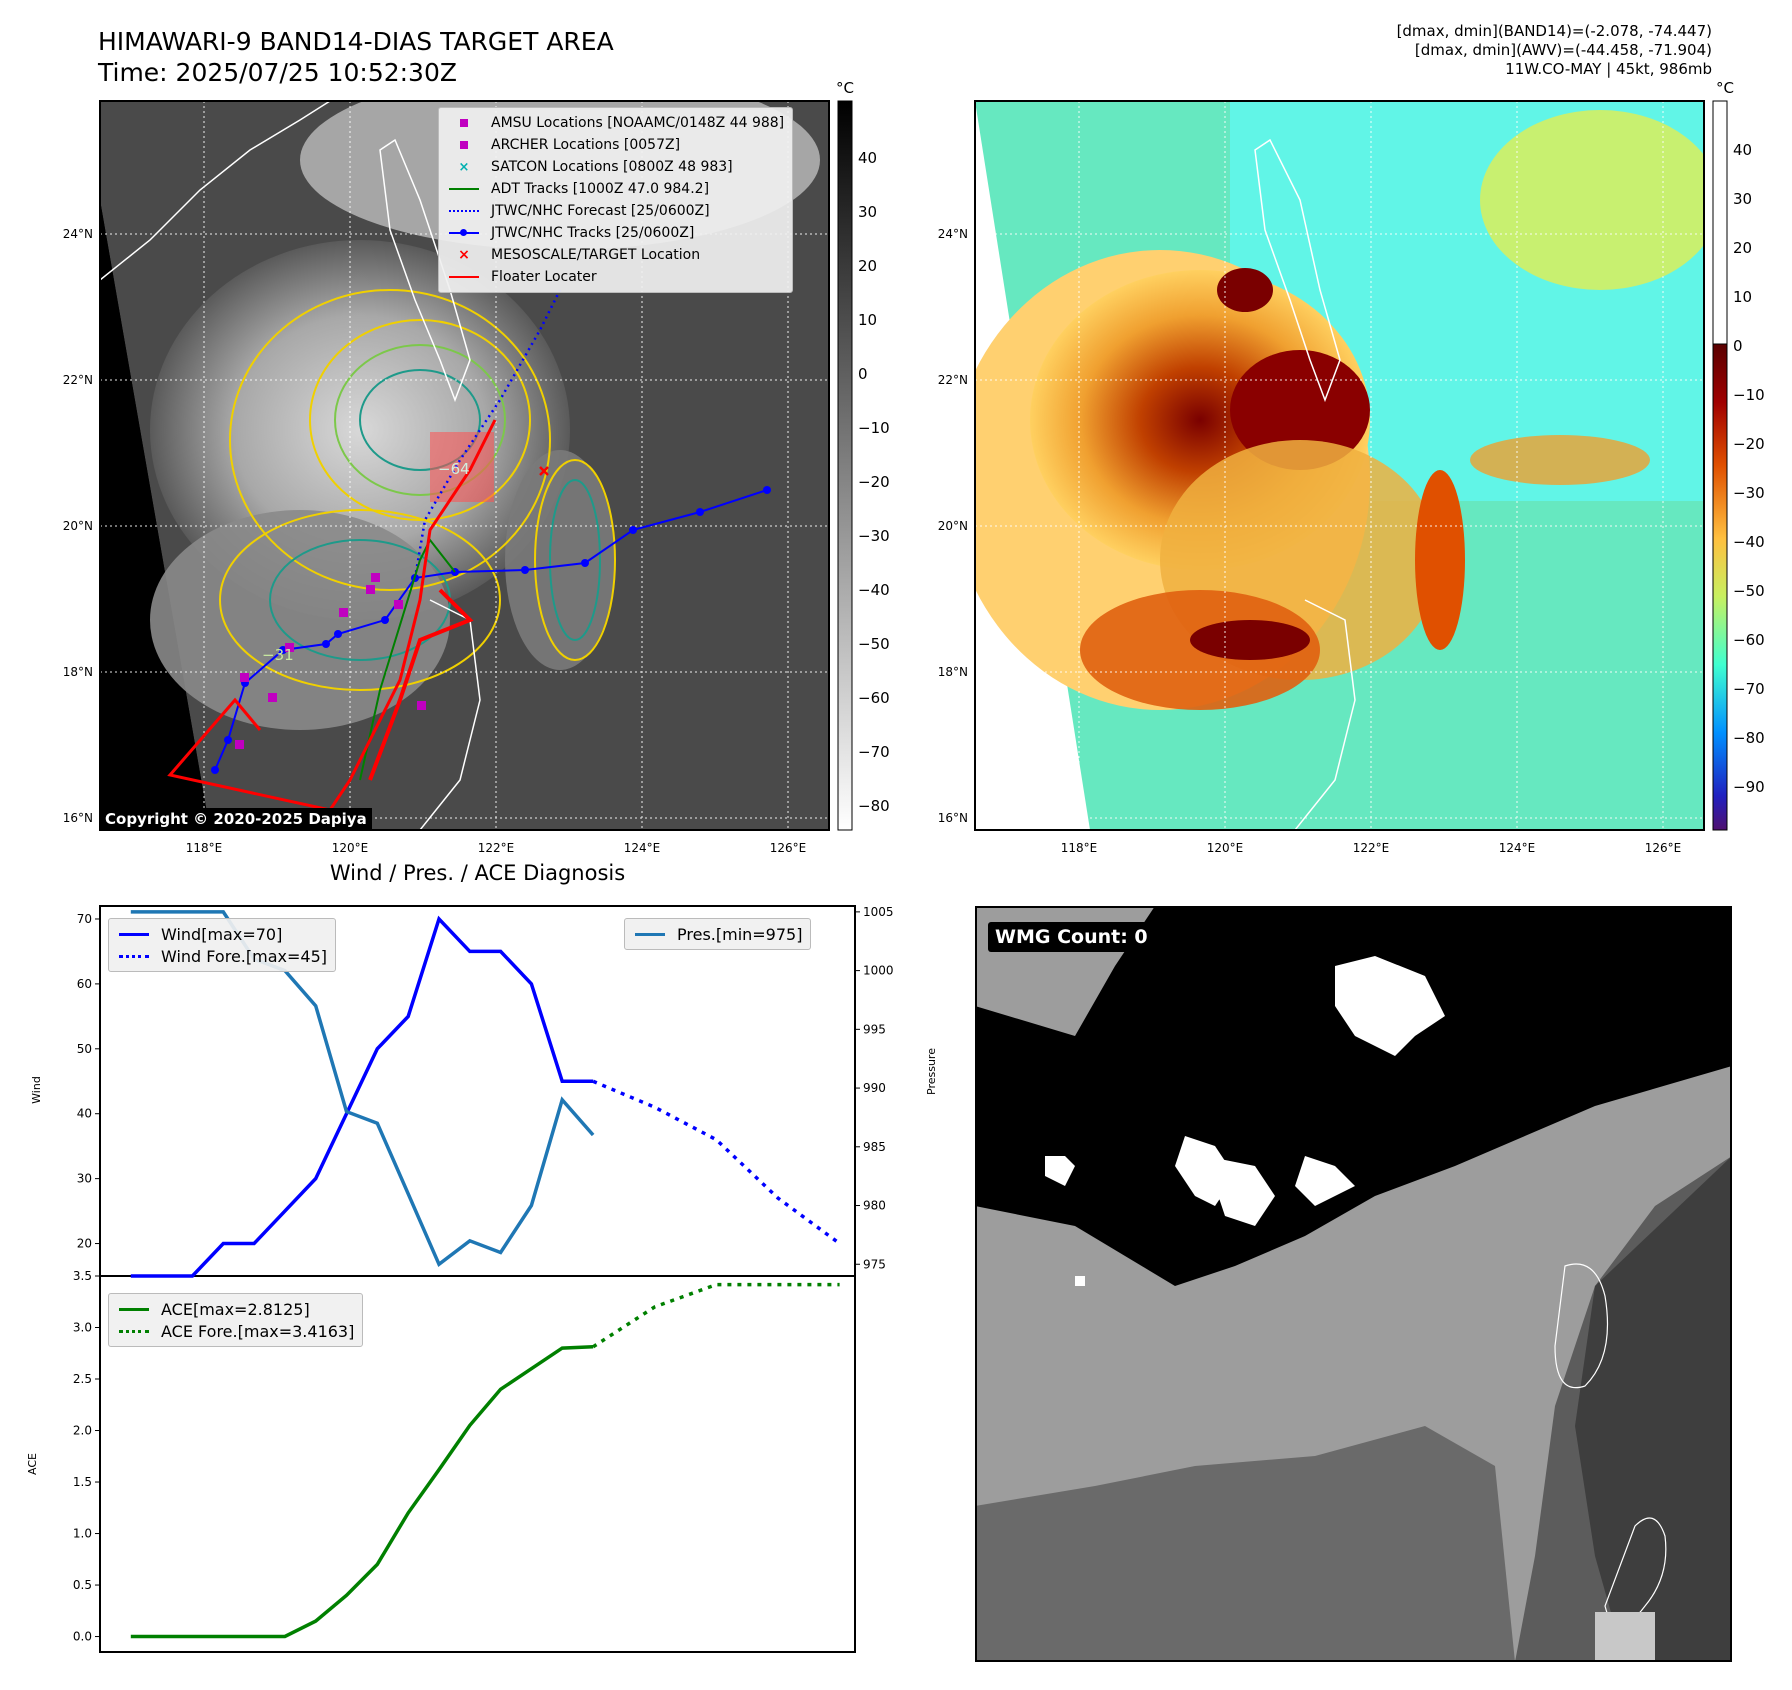  Describe the element at coordinates (596, 255) in the screenshot. I see `legend-label: MESOSCALE/TARGET Location` at that location.